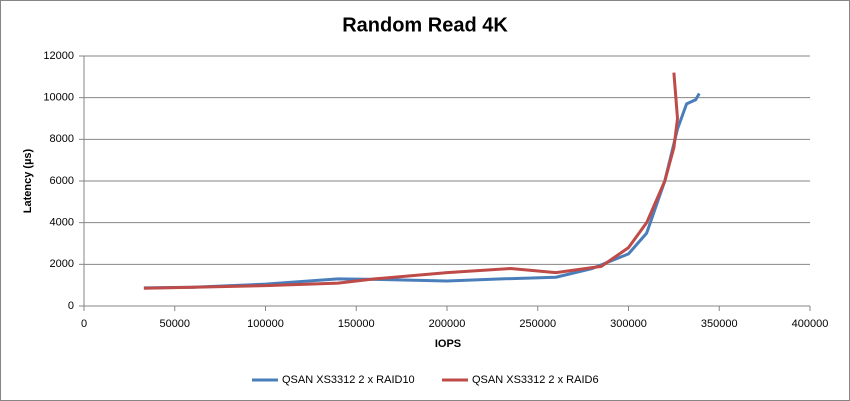  I want to click on legend-label: QSAN XS3312 2 x RAID10, so click(348, 380).